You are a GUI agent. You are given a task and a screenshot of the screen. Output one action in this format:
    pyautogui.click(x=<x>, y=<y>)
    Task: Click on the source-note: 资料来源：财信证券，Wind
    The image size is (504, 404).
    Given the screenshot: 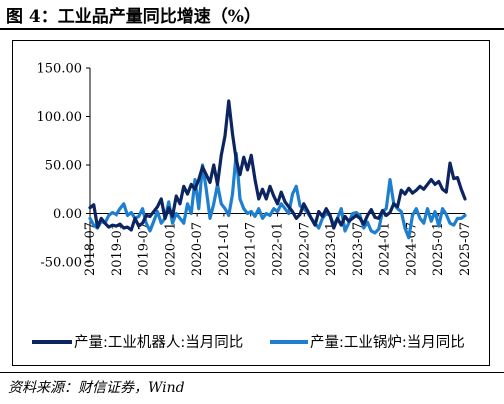 What is the action you would take?
    pyautogui.click(x=96, y=388)
    